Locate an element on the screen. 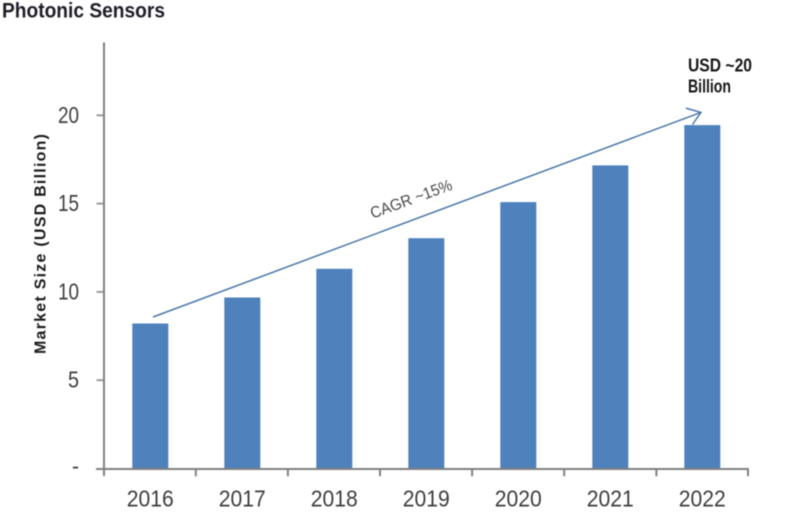  svg-text: CAGR ~15% is located at coordinates (411, 199).